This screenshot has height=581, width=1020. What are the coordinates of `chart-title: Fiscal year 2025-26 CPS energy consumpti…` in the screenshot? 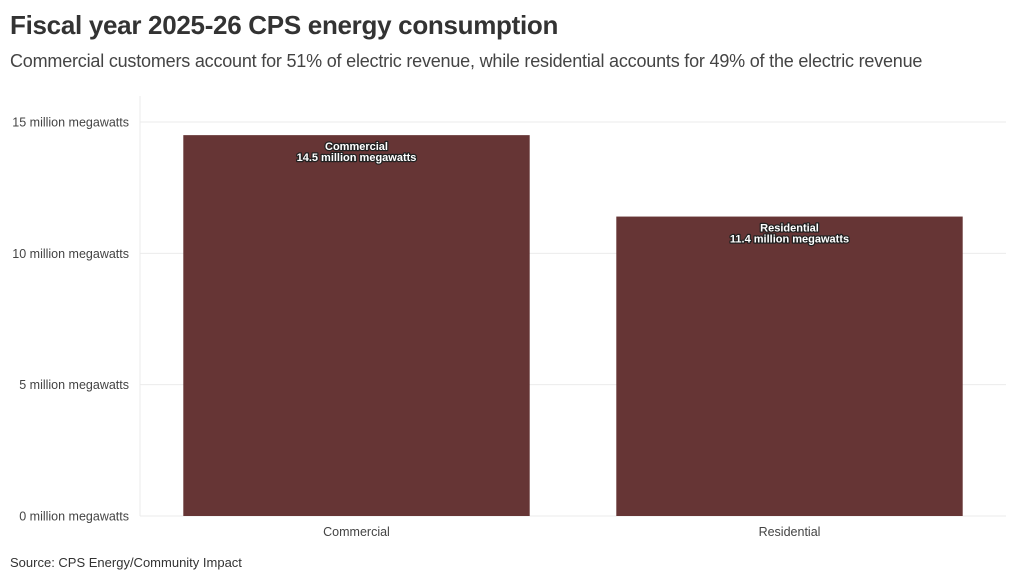 It's located at (284, 25).